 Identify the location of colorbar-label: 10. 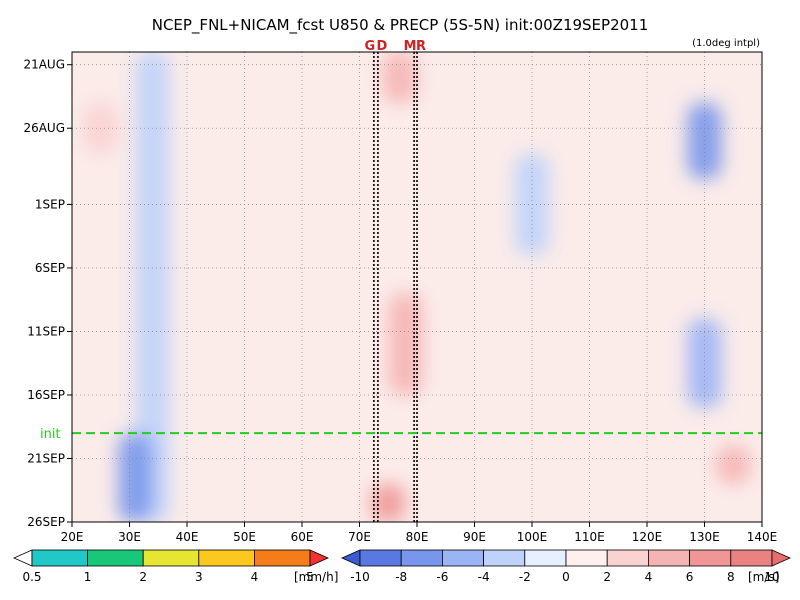
(771, 577).